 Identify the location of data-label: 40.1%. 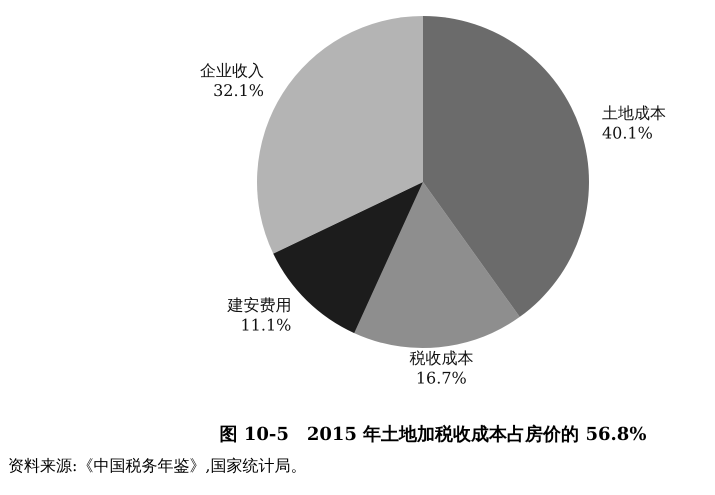
(627, 133).